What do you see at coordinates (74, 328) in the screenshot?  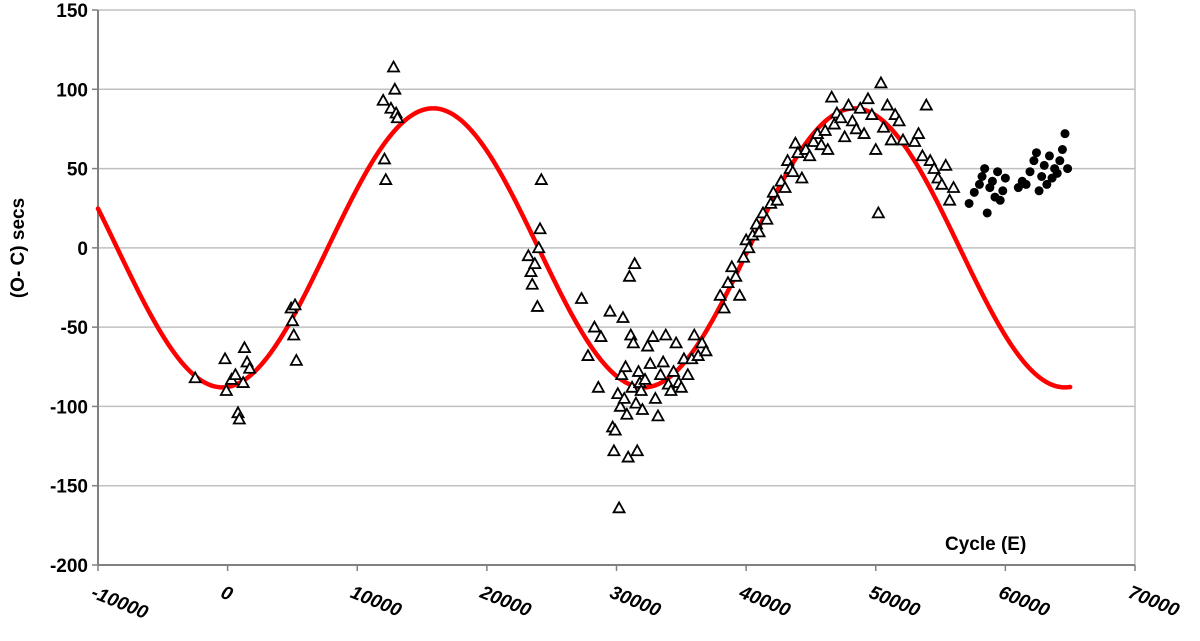 I see `y-tick-label: -50` at bounding box center [74, 328].